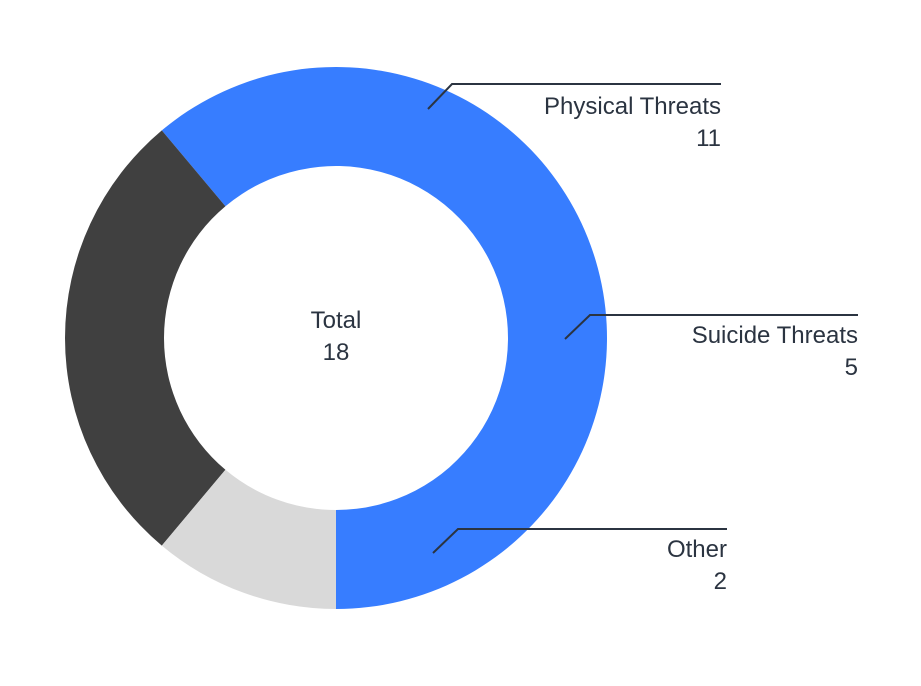 This screenshot has width=921, height=686. What do you see at coordinates (708, 138) in the screenshot?
I see `callout-value-physical-threats: 11` at bounding box center [708, 138].